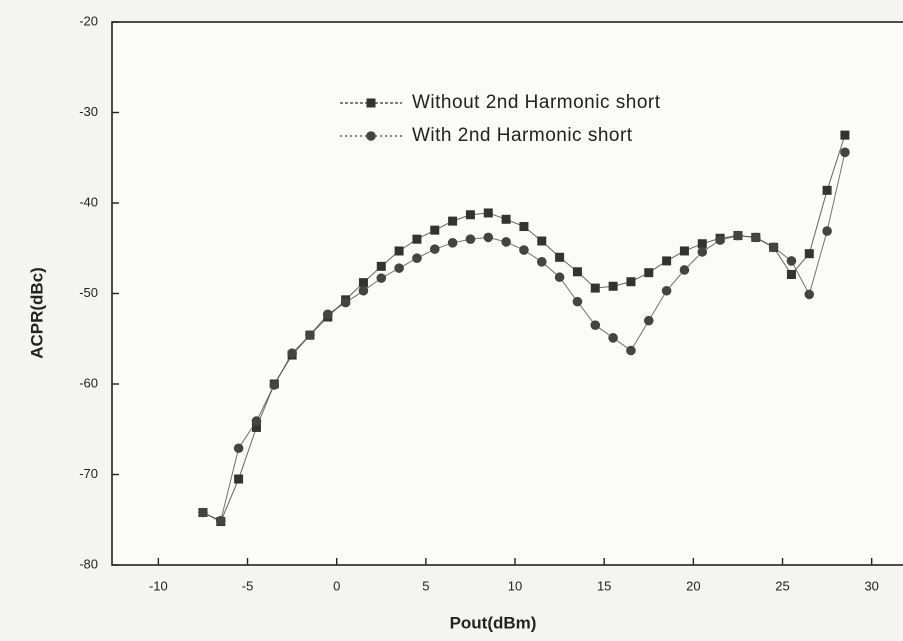 The width and height of the screenshot is (903, 641). What do you see at coordinates (88, 111) in the screenshot?
I see `y-tick-label: -30` at bounding box center [88, 111].